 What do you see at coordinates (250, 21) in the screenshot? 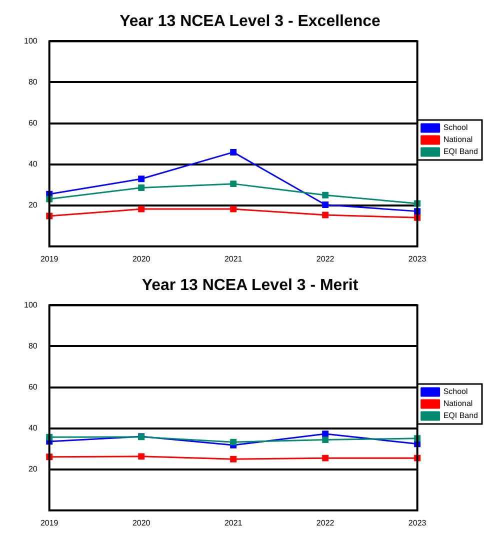
I see `chart-title: Year 13 NCEA Level 3 - Excellence` at bounding box center [250, 21].